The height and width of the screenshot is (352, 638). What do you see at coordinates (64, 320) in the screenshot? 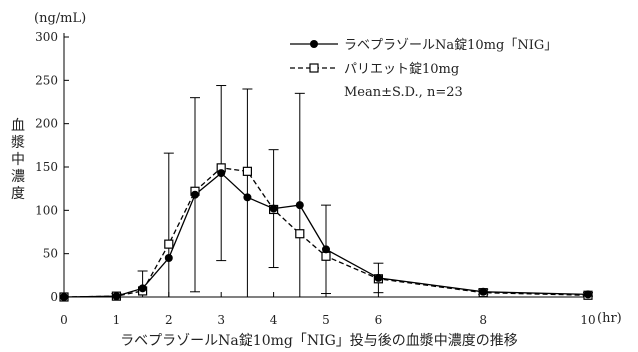
I see `x-tick-label: 0` at bounding box center [64, 320].